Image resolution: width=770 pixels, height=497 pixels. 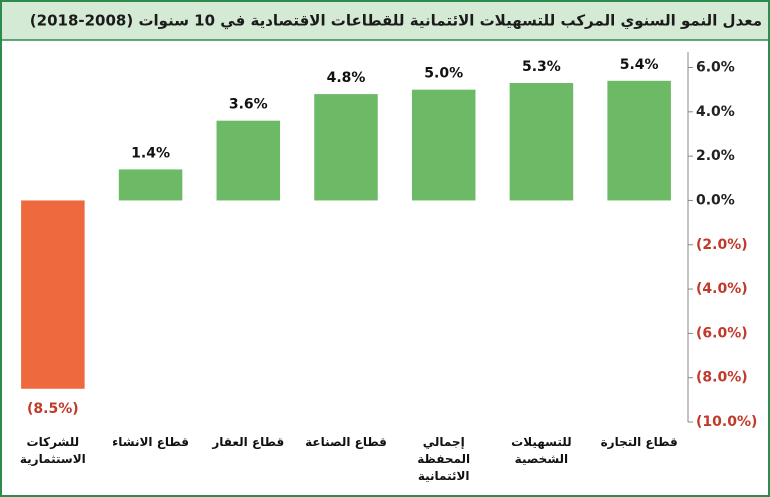 I want to click on x-tick-label: قطاع الصناعة, so click(x=346, y=442).